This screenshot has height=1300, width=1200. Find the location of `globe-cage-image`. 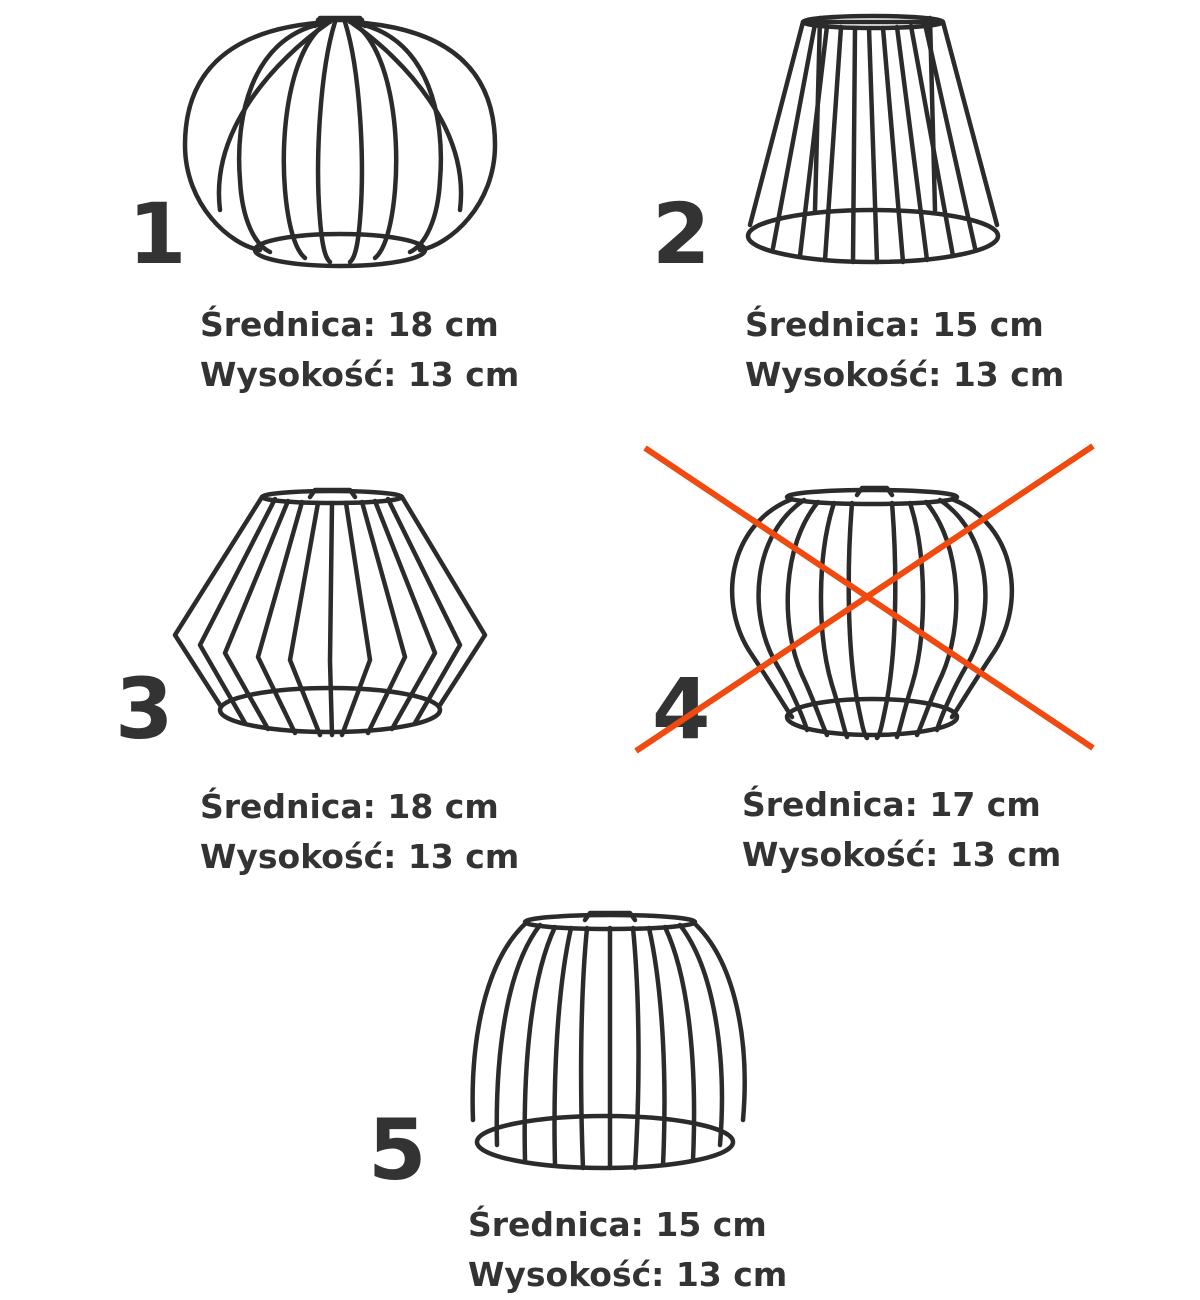

globe-cage-image is located at coordinates (340, 142).